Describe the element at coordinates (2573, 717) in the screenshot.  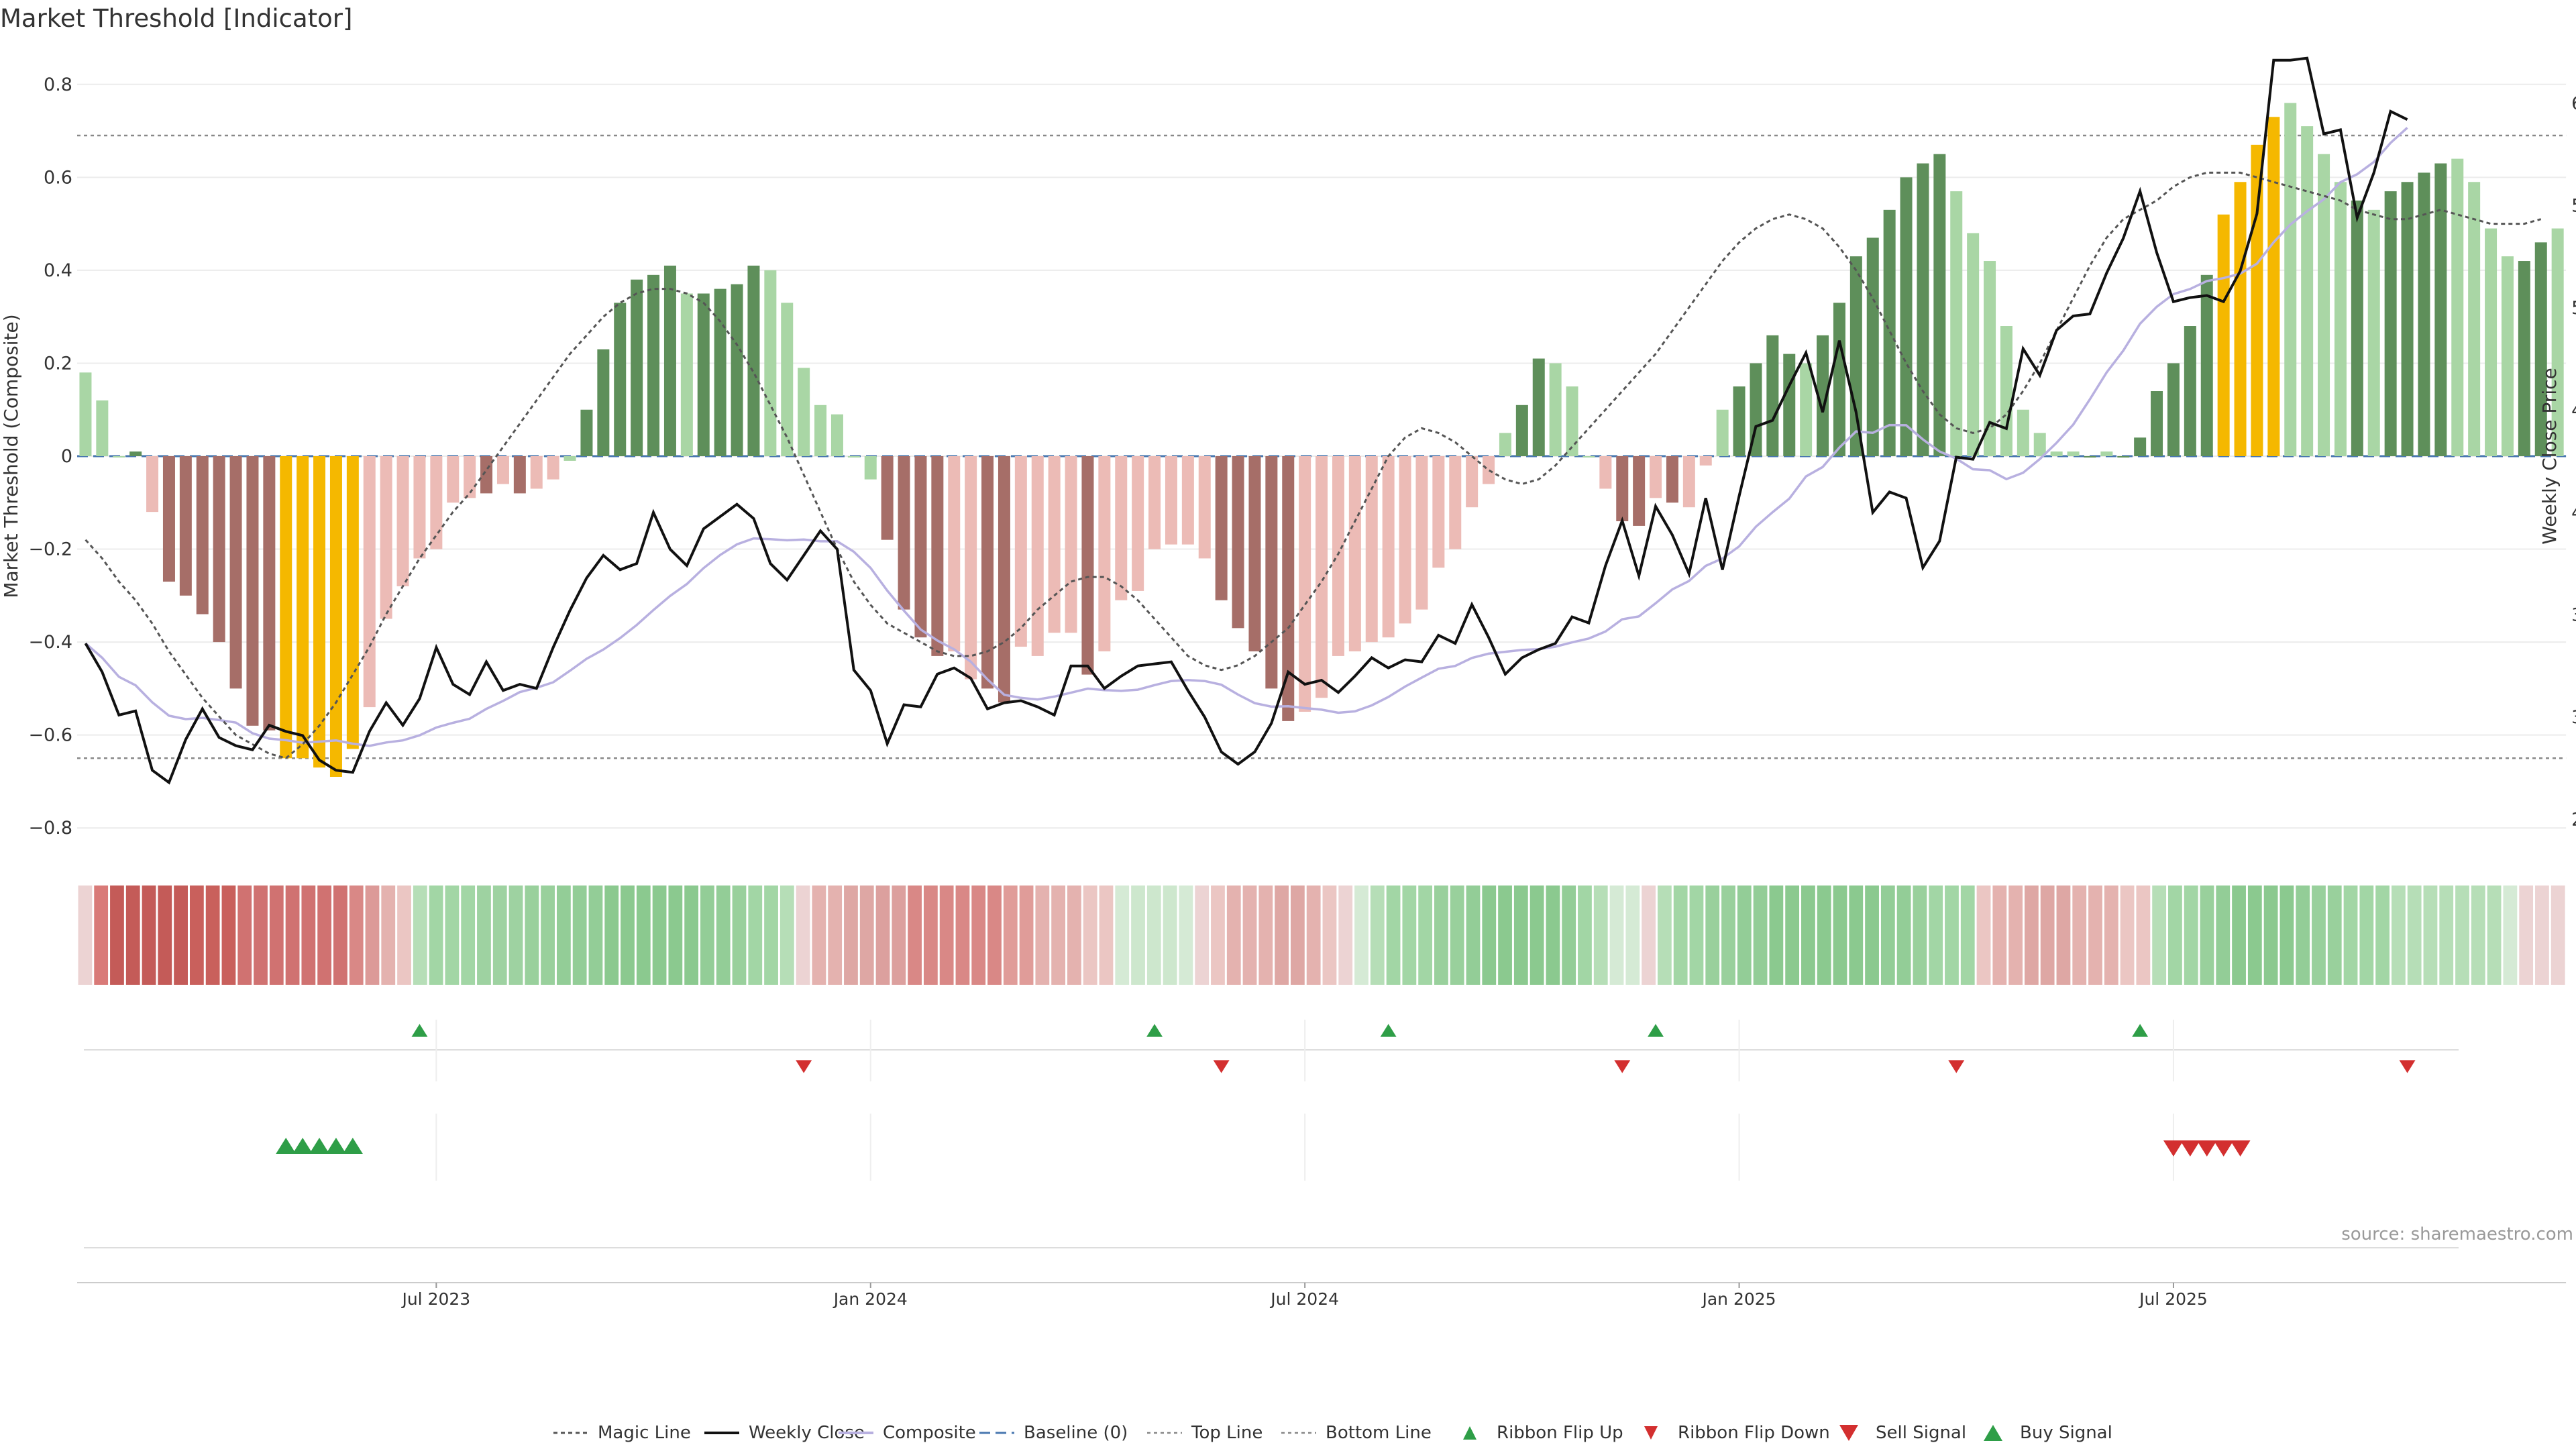
I see `y2-tick-label: 30.00` at that location.